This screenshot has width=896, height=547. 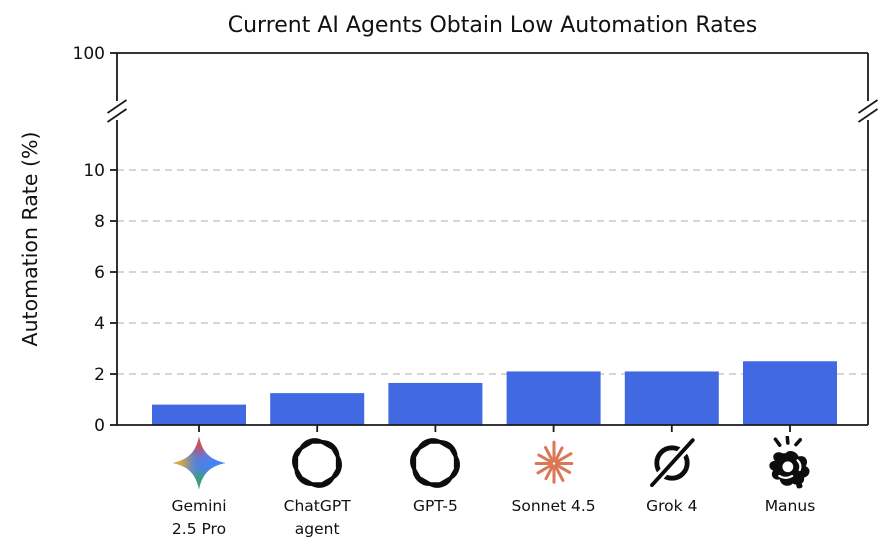 What do you see at coordinates (99, 426) in the screenshot?
I see `y-tick-label: 0` at bounding box center [99, 426].